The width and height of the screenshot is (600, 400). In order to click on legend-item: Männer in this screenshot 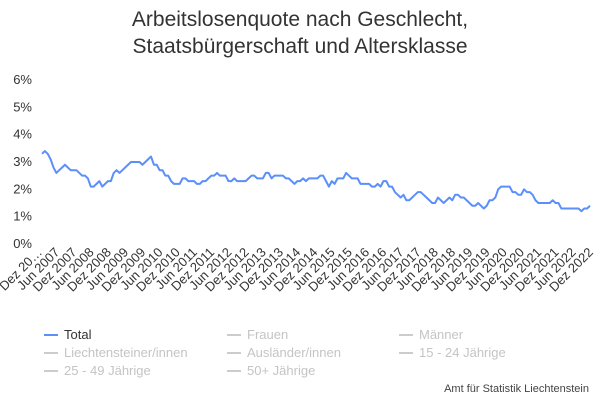, I will do `click(431, 334)`.